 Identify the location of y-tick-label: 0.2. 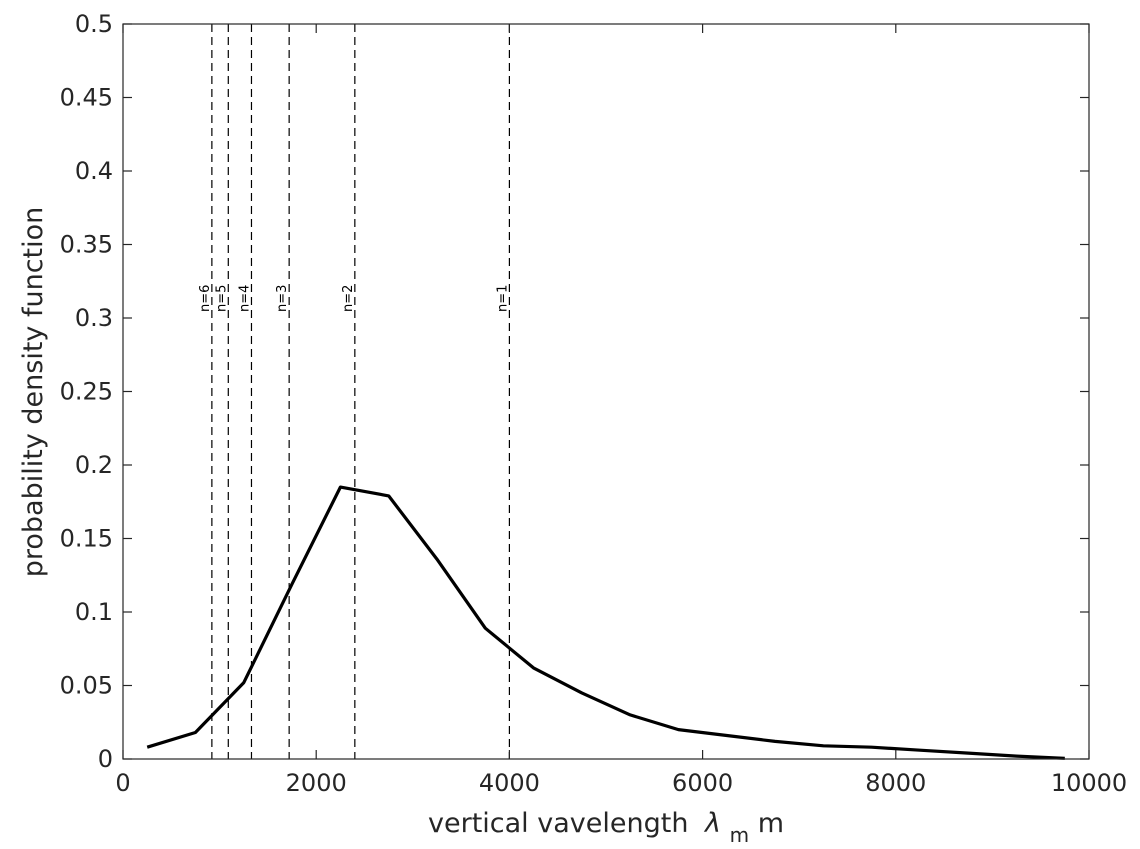
(94, 465).